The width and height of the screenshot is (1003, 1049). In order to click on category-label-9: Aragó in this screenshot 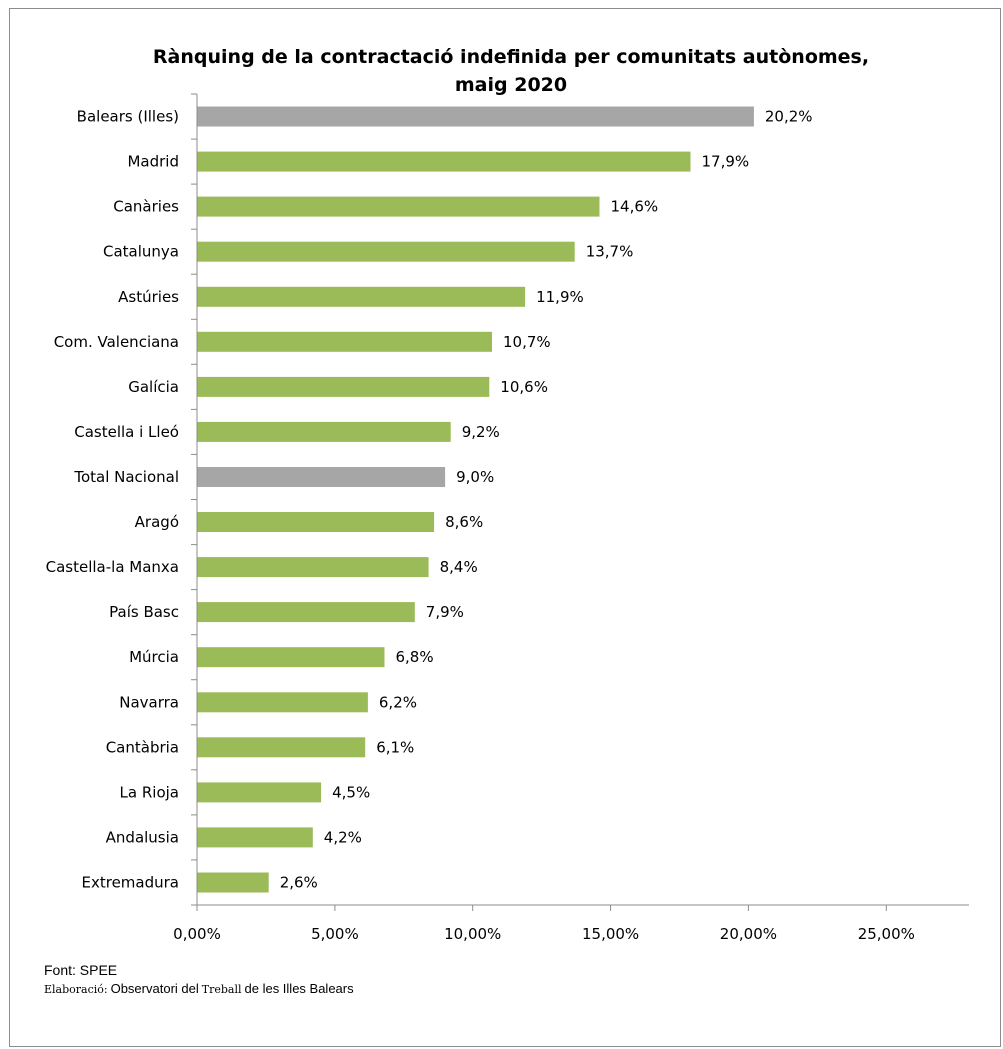, I will do `click(157, 522)`.